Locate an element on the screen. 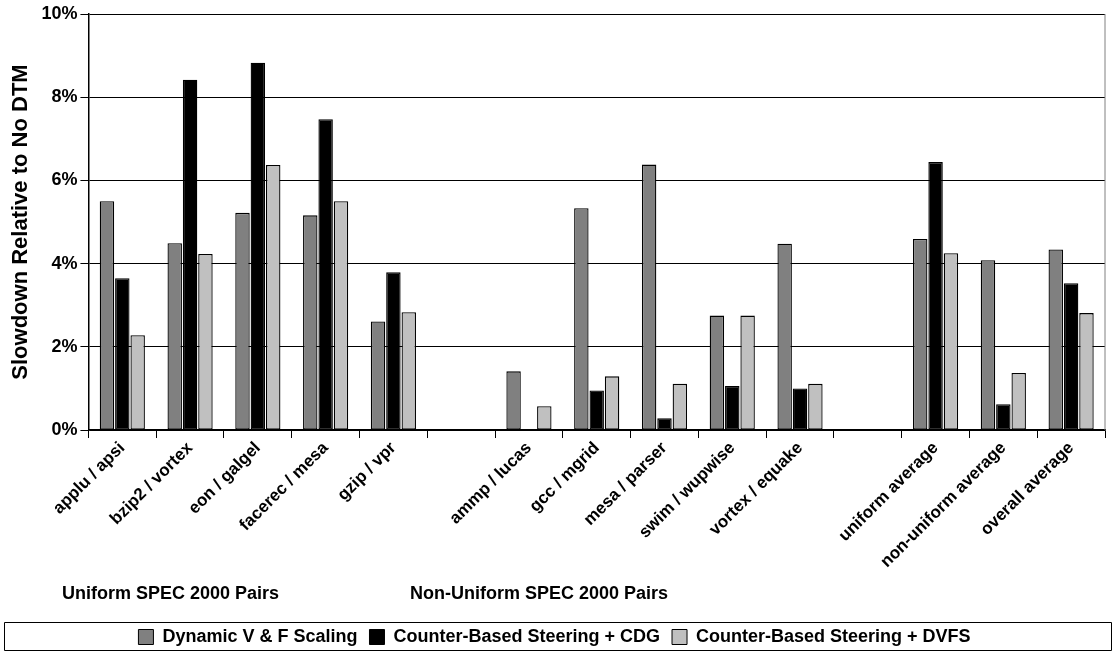 This screenshot has height=662, width=1115. legend-label: Counter-Based Steering + CDG is located at coordinates (527, 635).